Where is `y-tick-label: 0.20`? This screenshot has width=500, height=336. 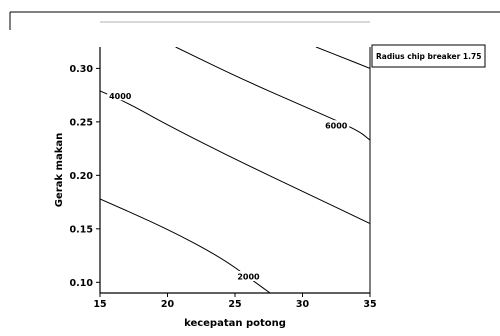
y-tick-label: 0.20 is located at coordinates (82, 176).